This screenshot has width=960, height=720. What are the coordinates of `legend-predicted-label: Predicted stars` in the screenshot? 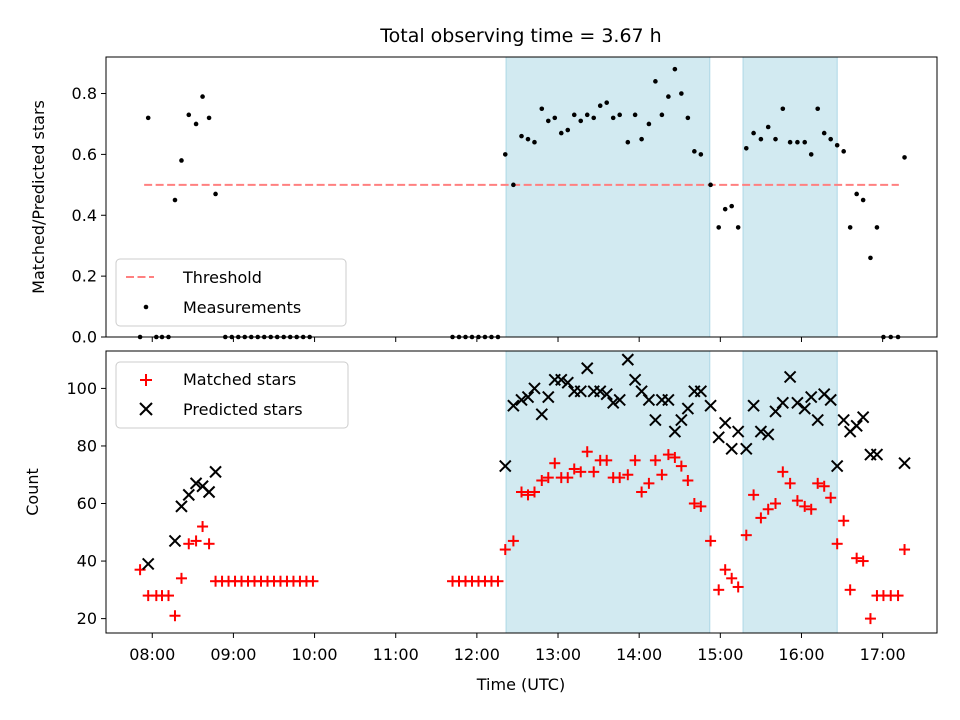 It's located at (243, 409).